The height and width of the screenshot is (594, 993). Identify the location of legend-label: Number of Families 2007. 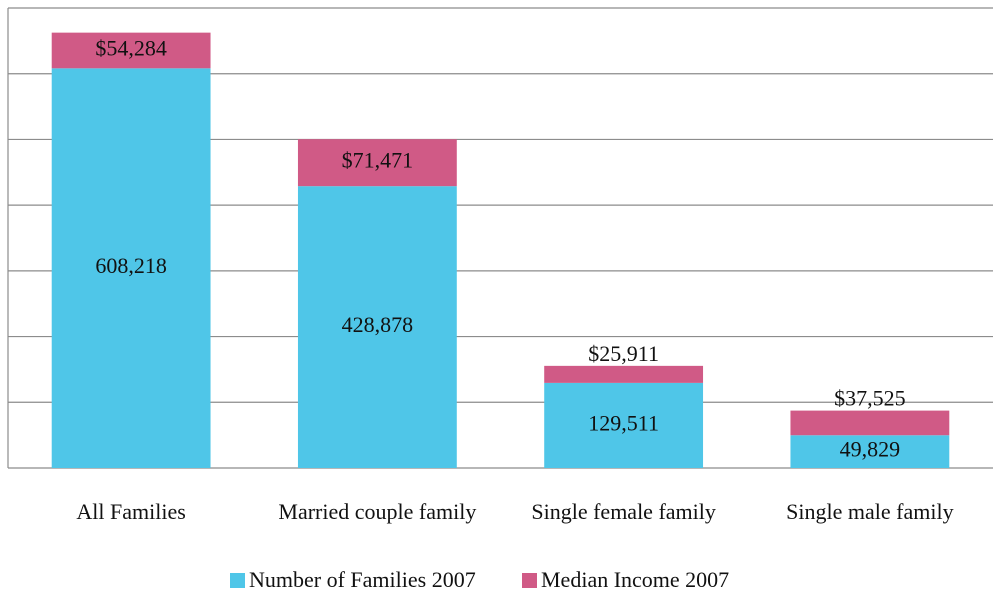
(362, 579).